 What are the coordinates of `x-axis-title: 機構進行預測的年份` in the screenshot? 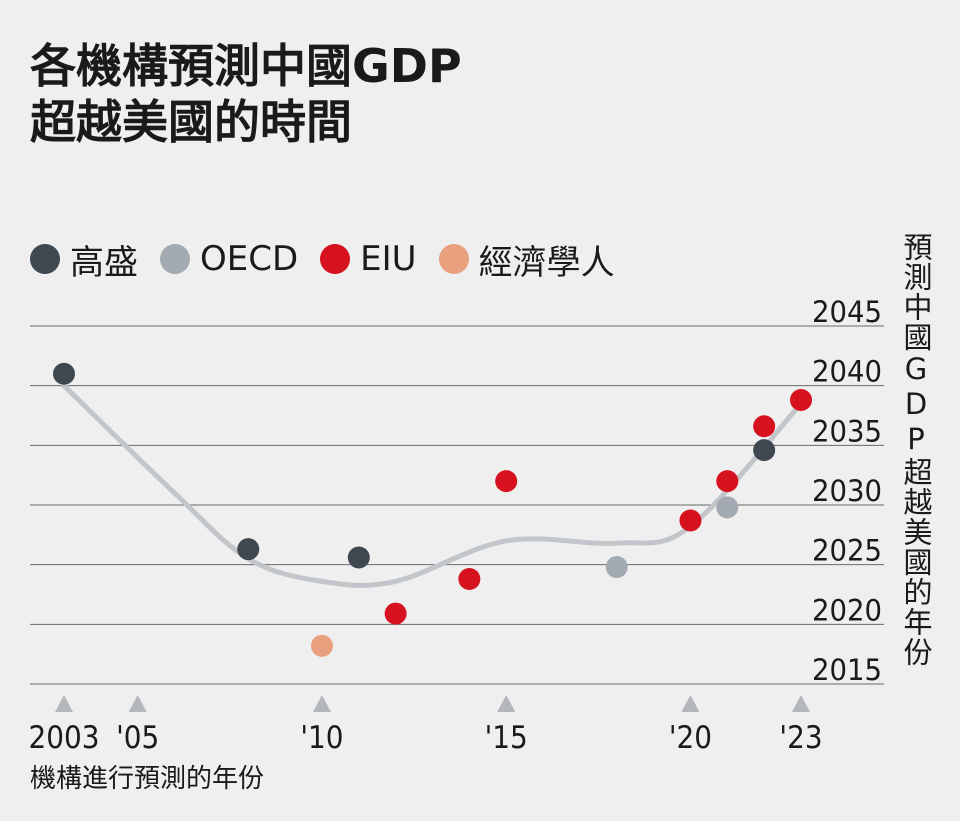 It's located at (147, 779).